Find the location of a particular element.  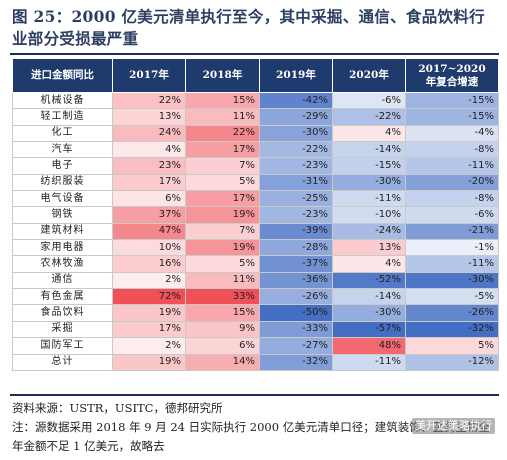

table-row: 电子 23% 7% -23% -15% -11% is located at coordinates (255, 166).